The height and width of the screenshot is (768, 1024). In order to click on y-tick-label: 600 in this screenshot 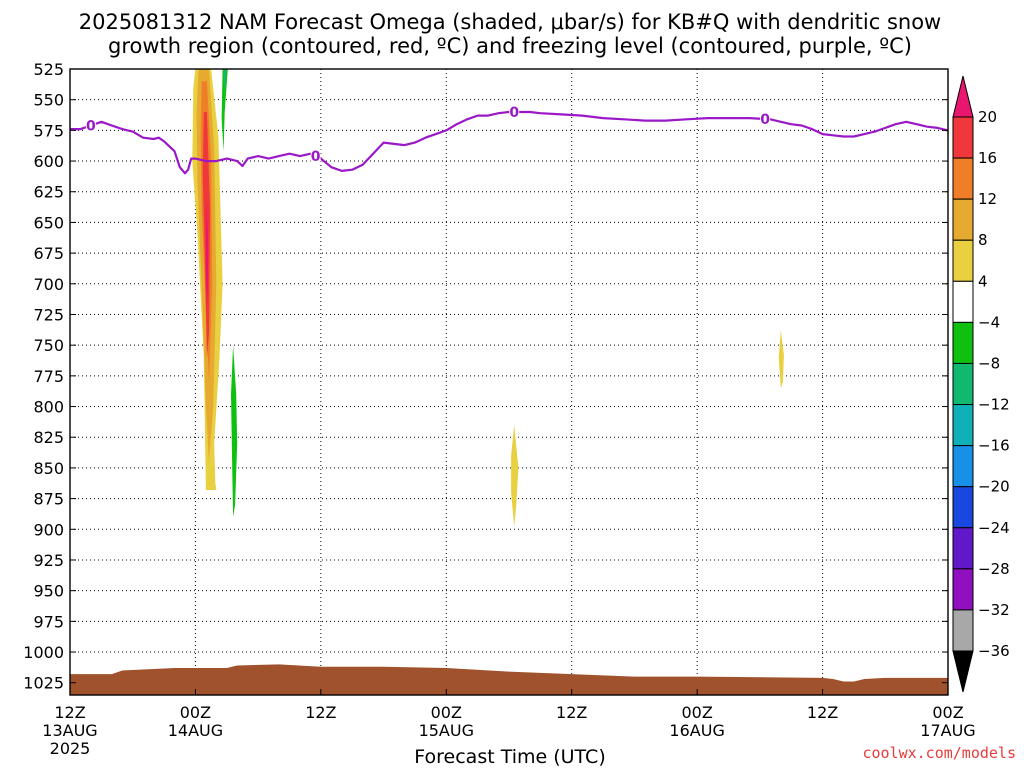, I will do `click(48, 161)`.